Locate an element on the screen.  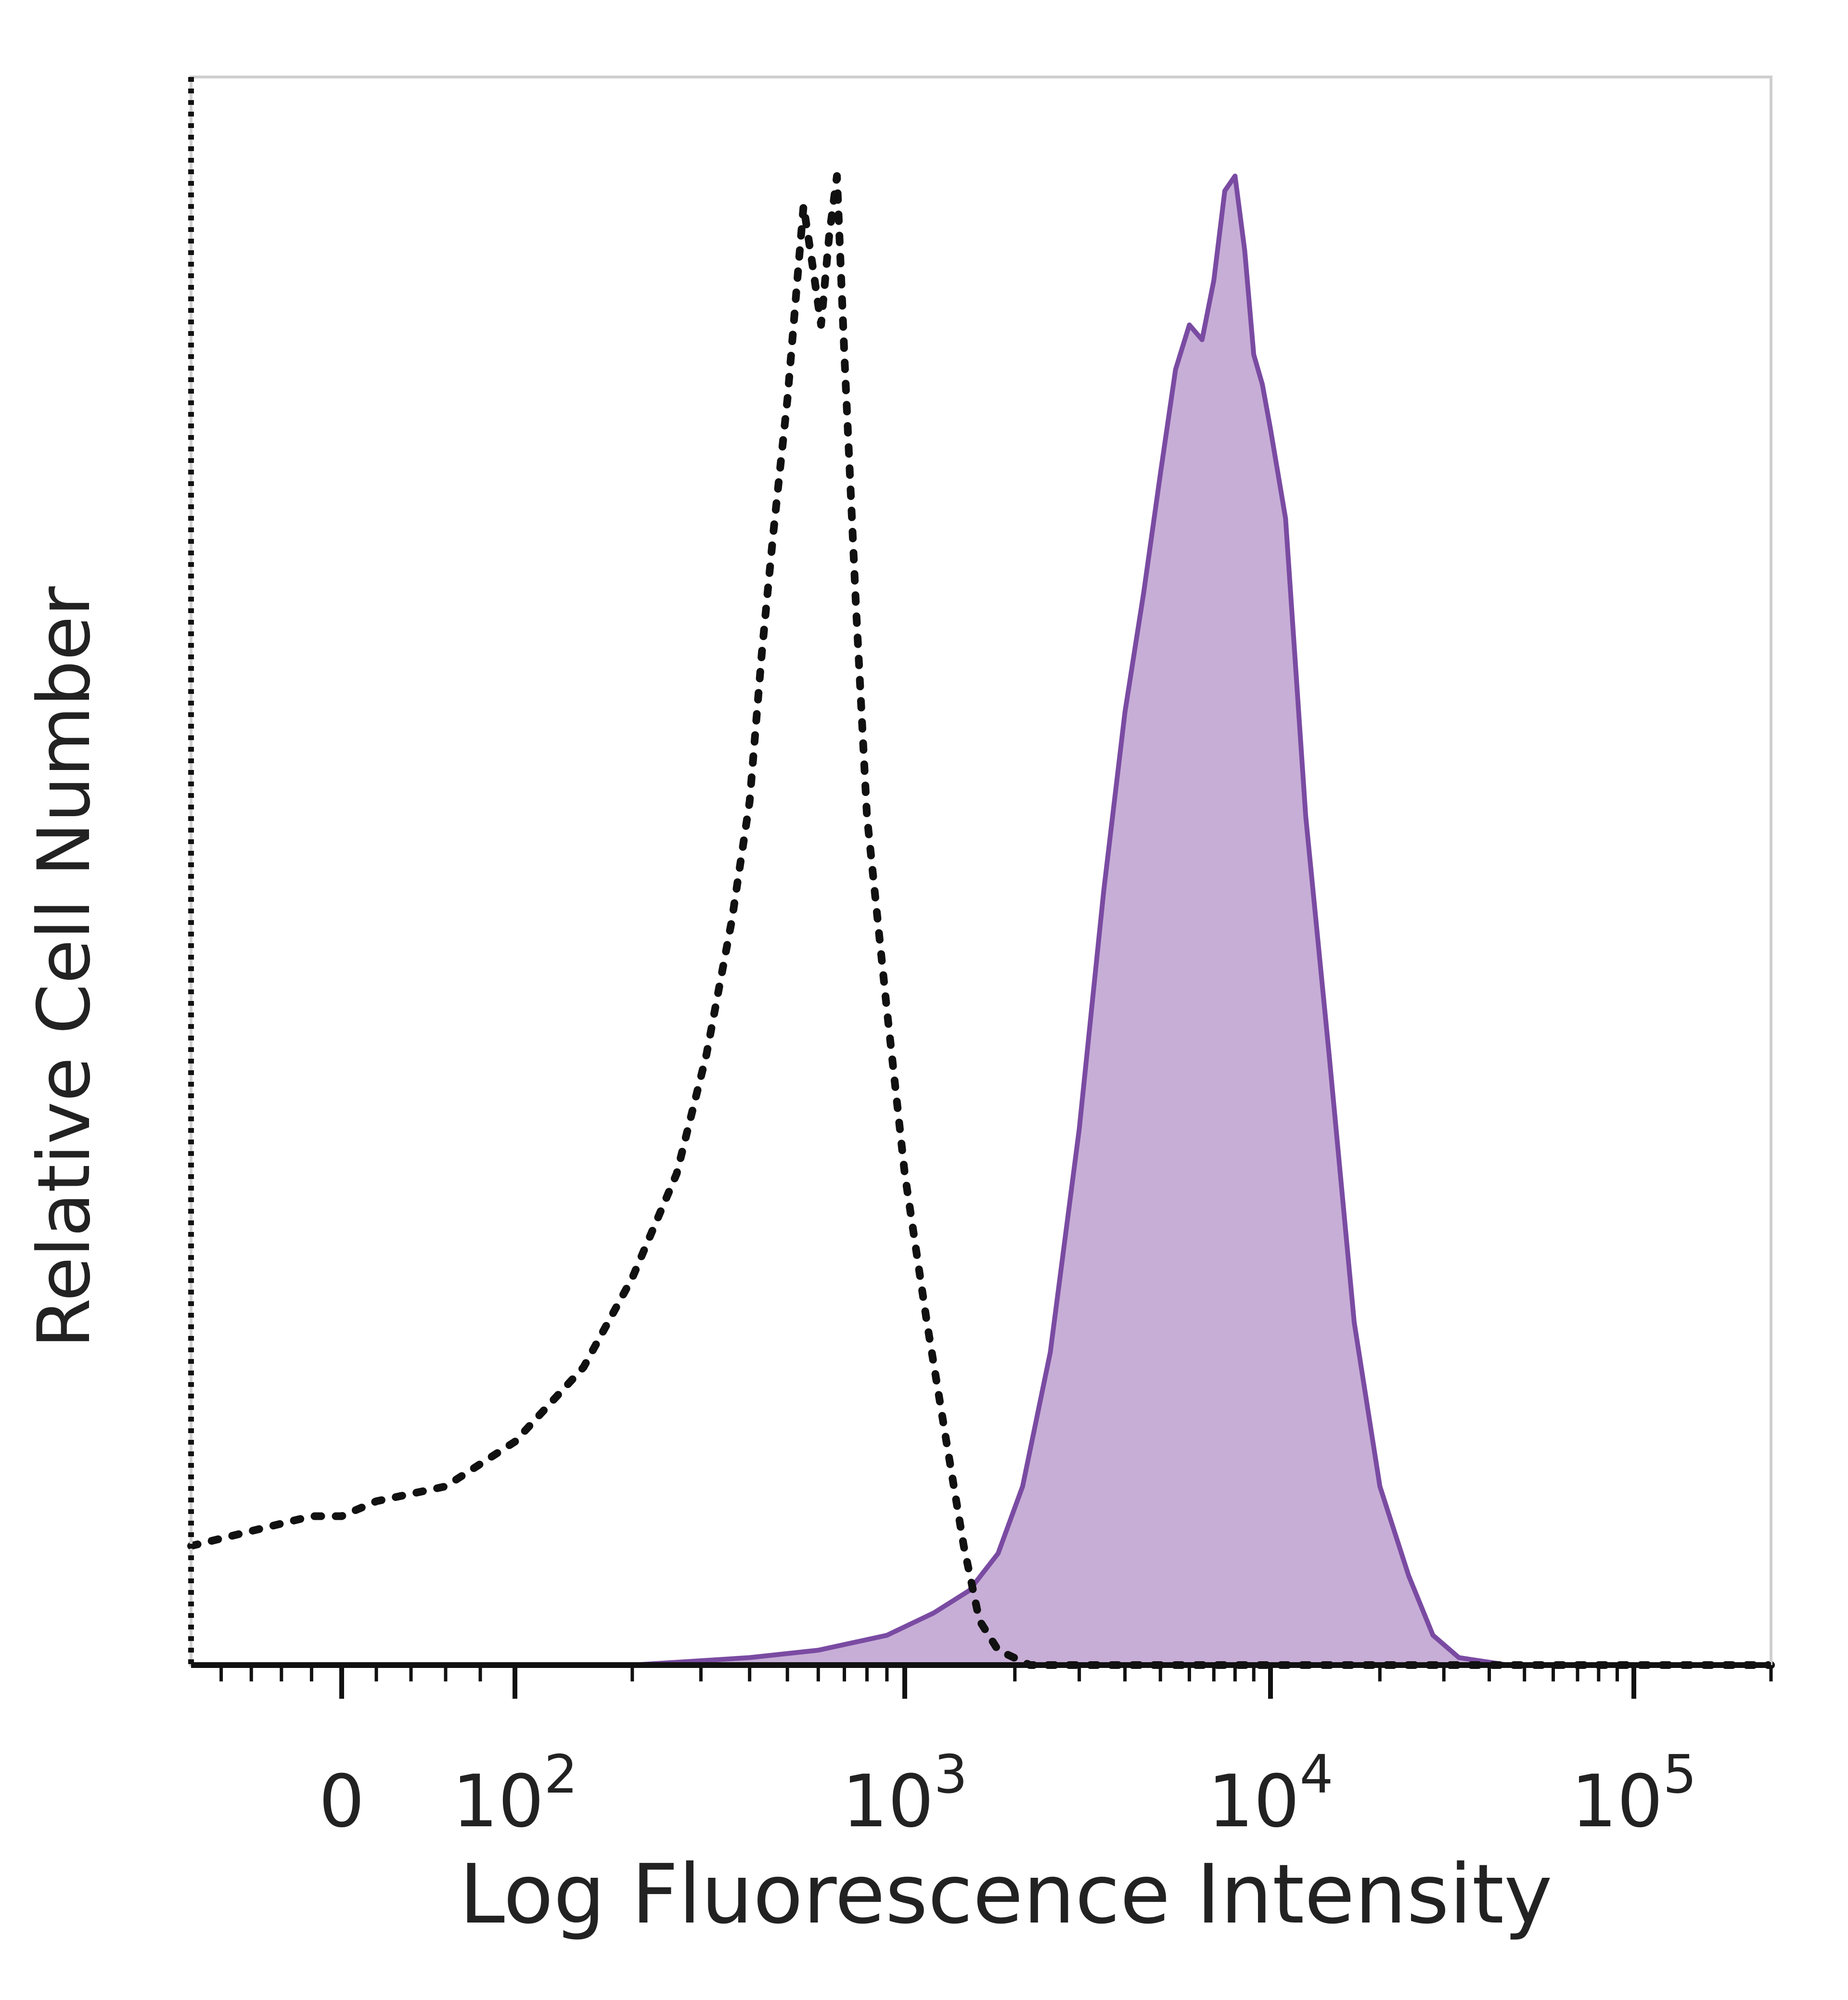
x-tick-label-2: 10³ is located at coordinates (905, 1794).